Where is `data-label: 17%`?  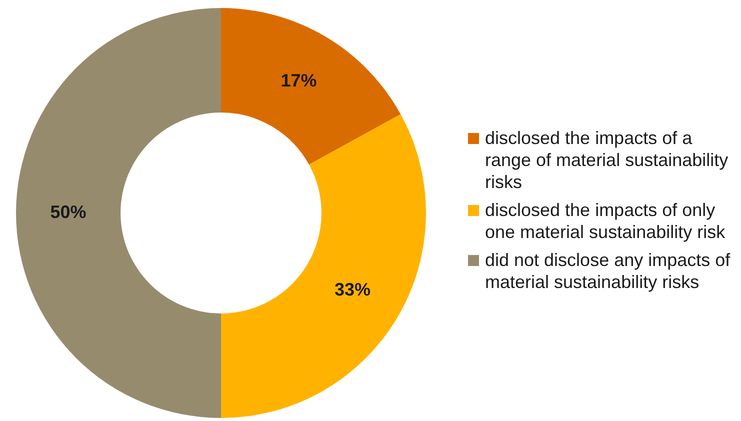 data-label: 17% is located at coordinates (298, 80).